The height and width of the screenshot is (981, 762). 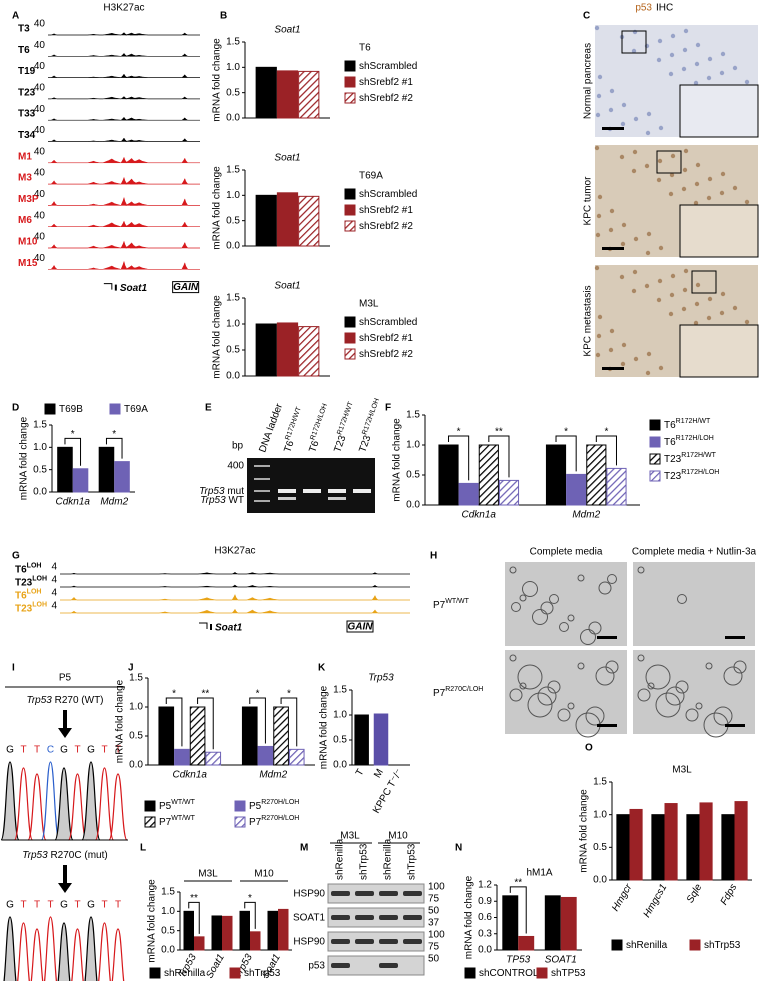 What do you see at coordinates (719, 231) in the screenshot?
I see `inset` at bounding box center [719, 231].